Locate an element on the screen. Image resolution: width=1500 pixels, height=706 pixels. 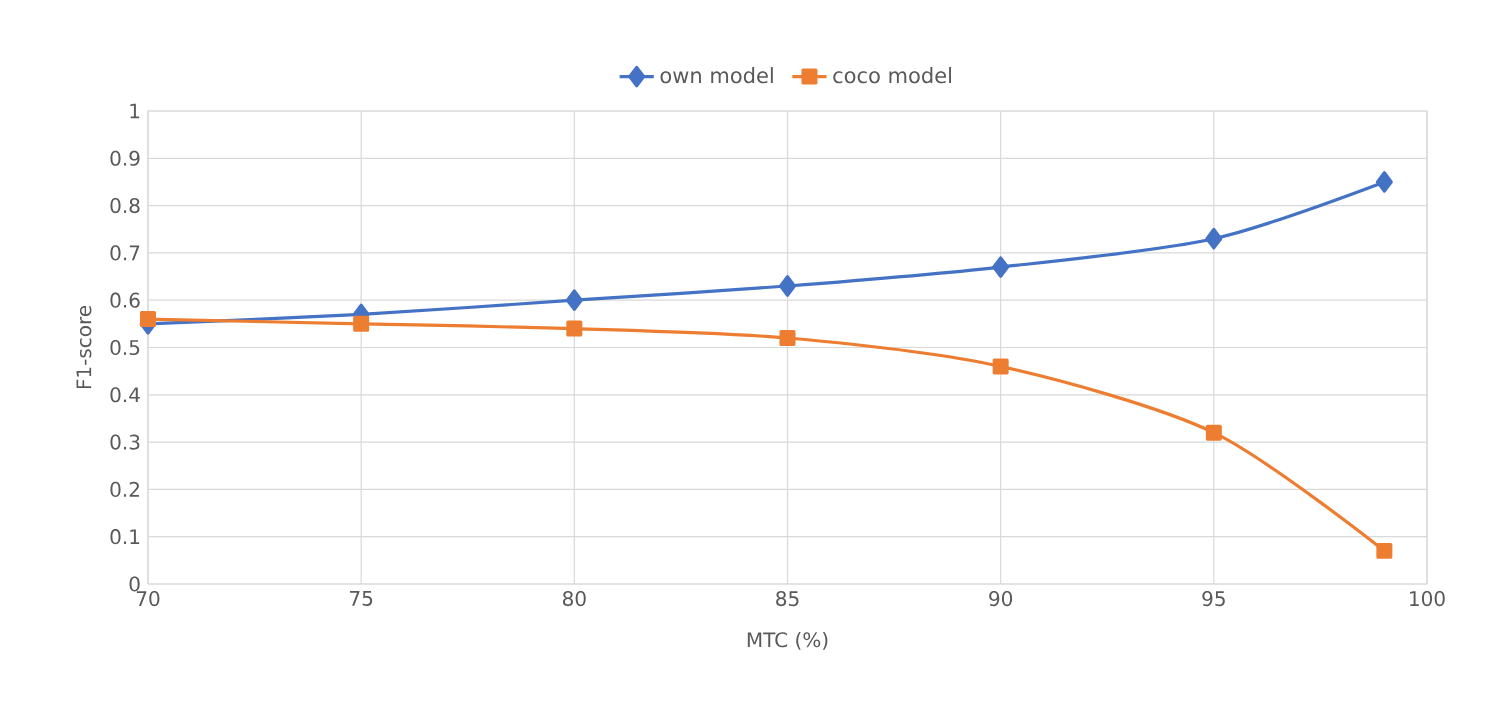
y-tick-label: 0.8 is located at coordinates (125, 206).